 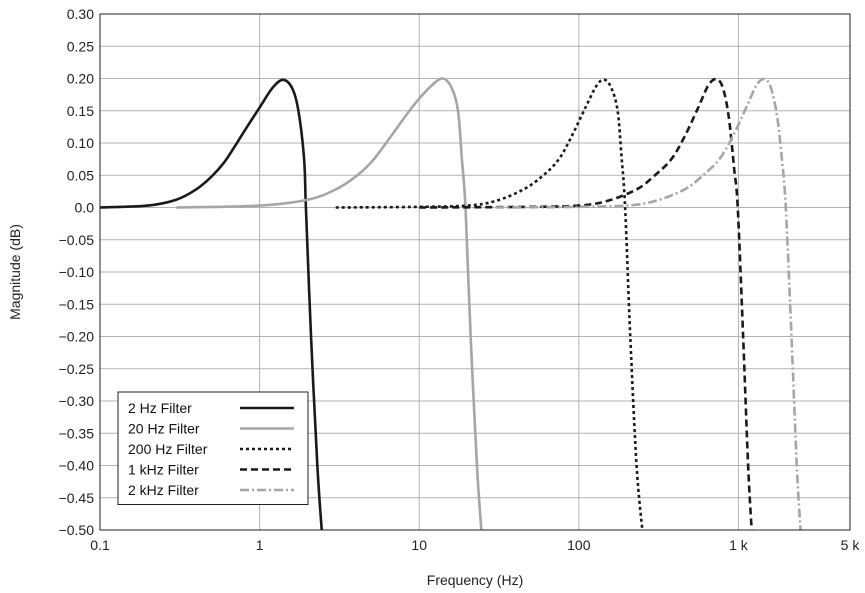 I want to click on legend-label: 20 Hz Filter, so click(x=164, y=429).